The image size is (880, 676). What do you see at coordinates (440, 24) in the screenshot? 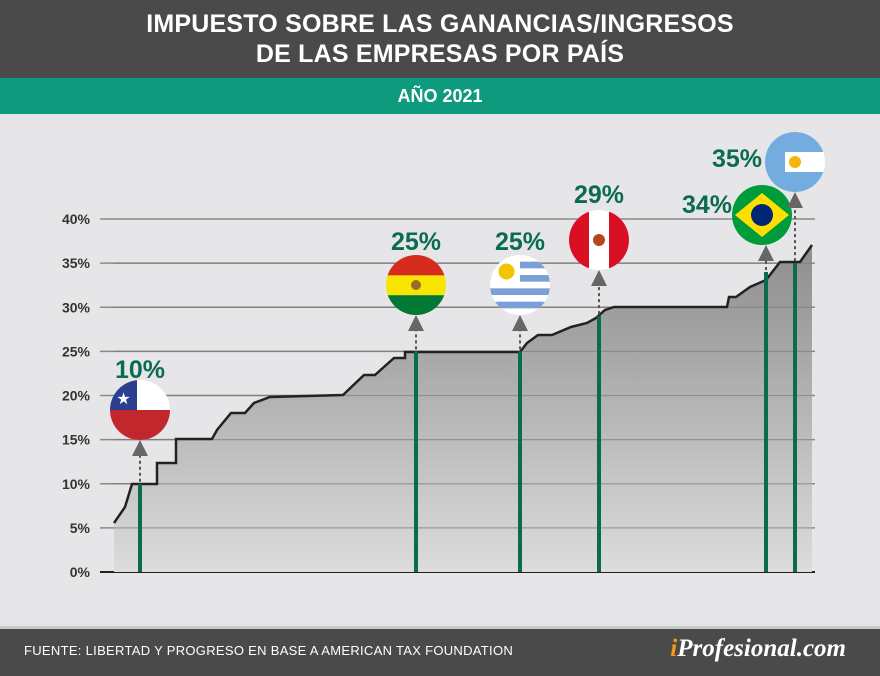
I see `title-line-1: IMPUESTO SOBRE LAS GANANCIAS/INGRESOS` at bounding box center [440, 24].